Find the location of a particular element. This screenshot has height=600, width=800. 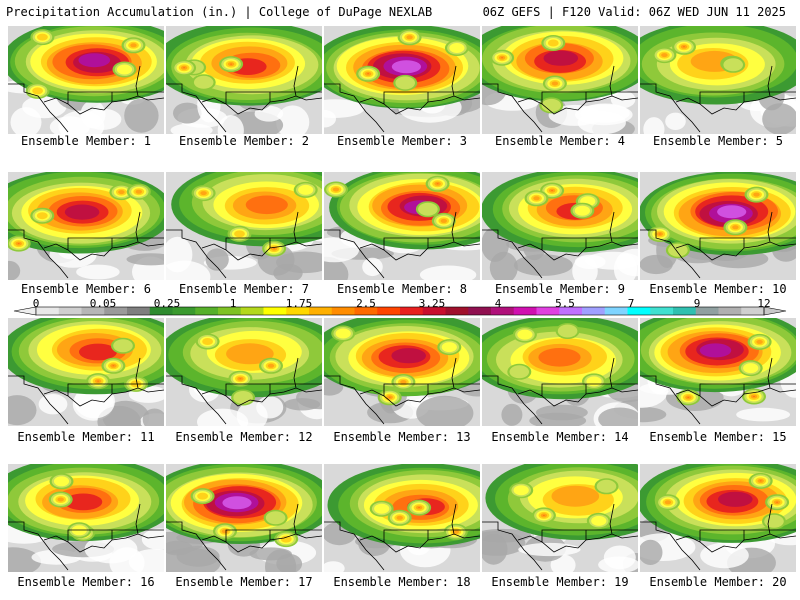

colorbar-tick-label: 0.05 is located at coordinates (103, 303).